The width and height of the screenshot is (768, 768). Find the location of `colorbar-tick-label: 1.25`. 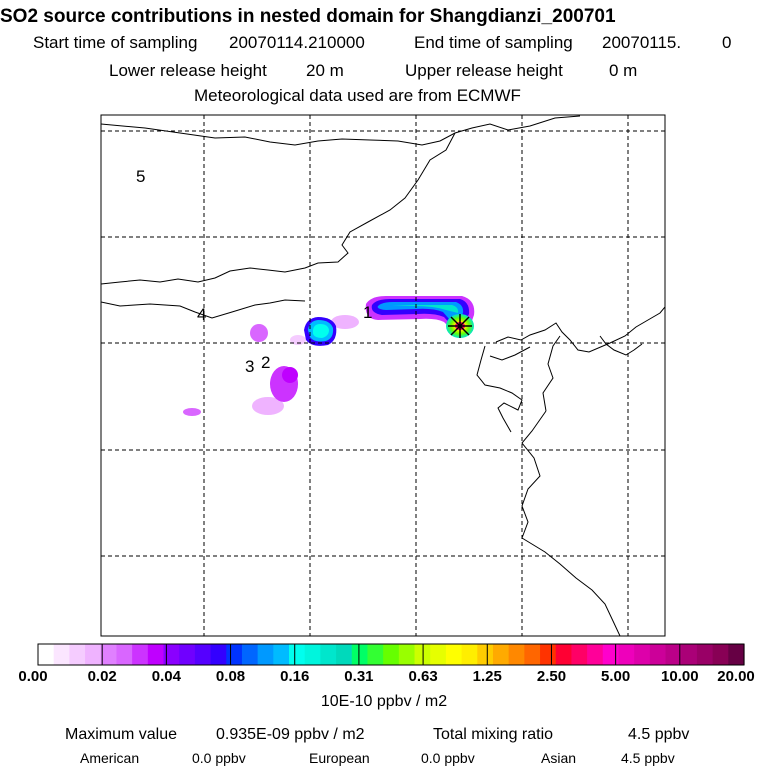

colorbar-tick-label: 1.25 is located at coordinates (487, 676).